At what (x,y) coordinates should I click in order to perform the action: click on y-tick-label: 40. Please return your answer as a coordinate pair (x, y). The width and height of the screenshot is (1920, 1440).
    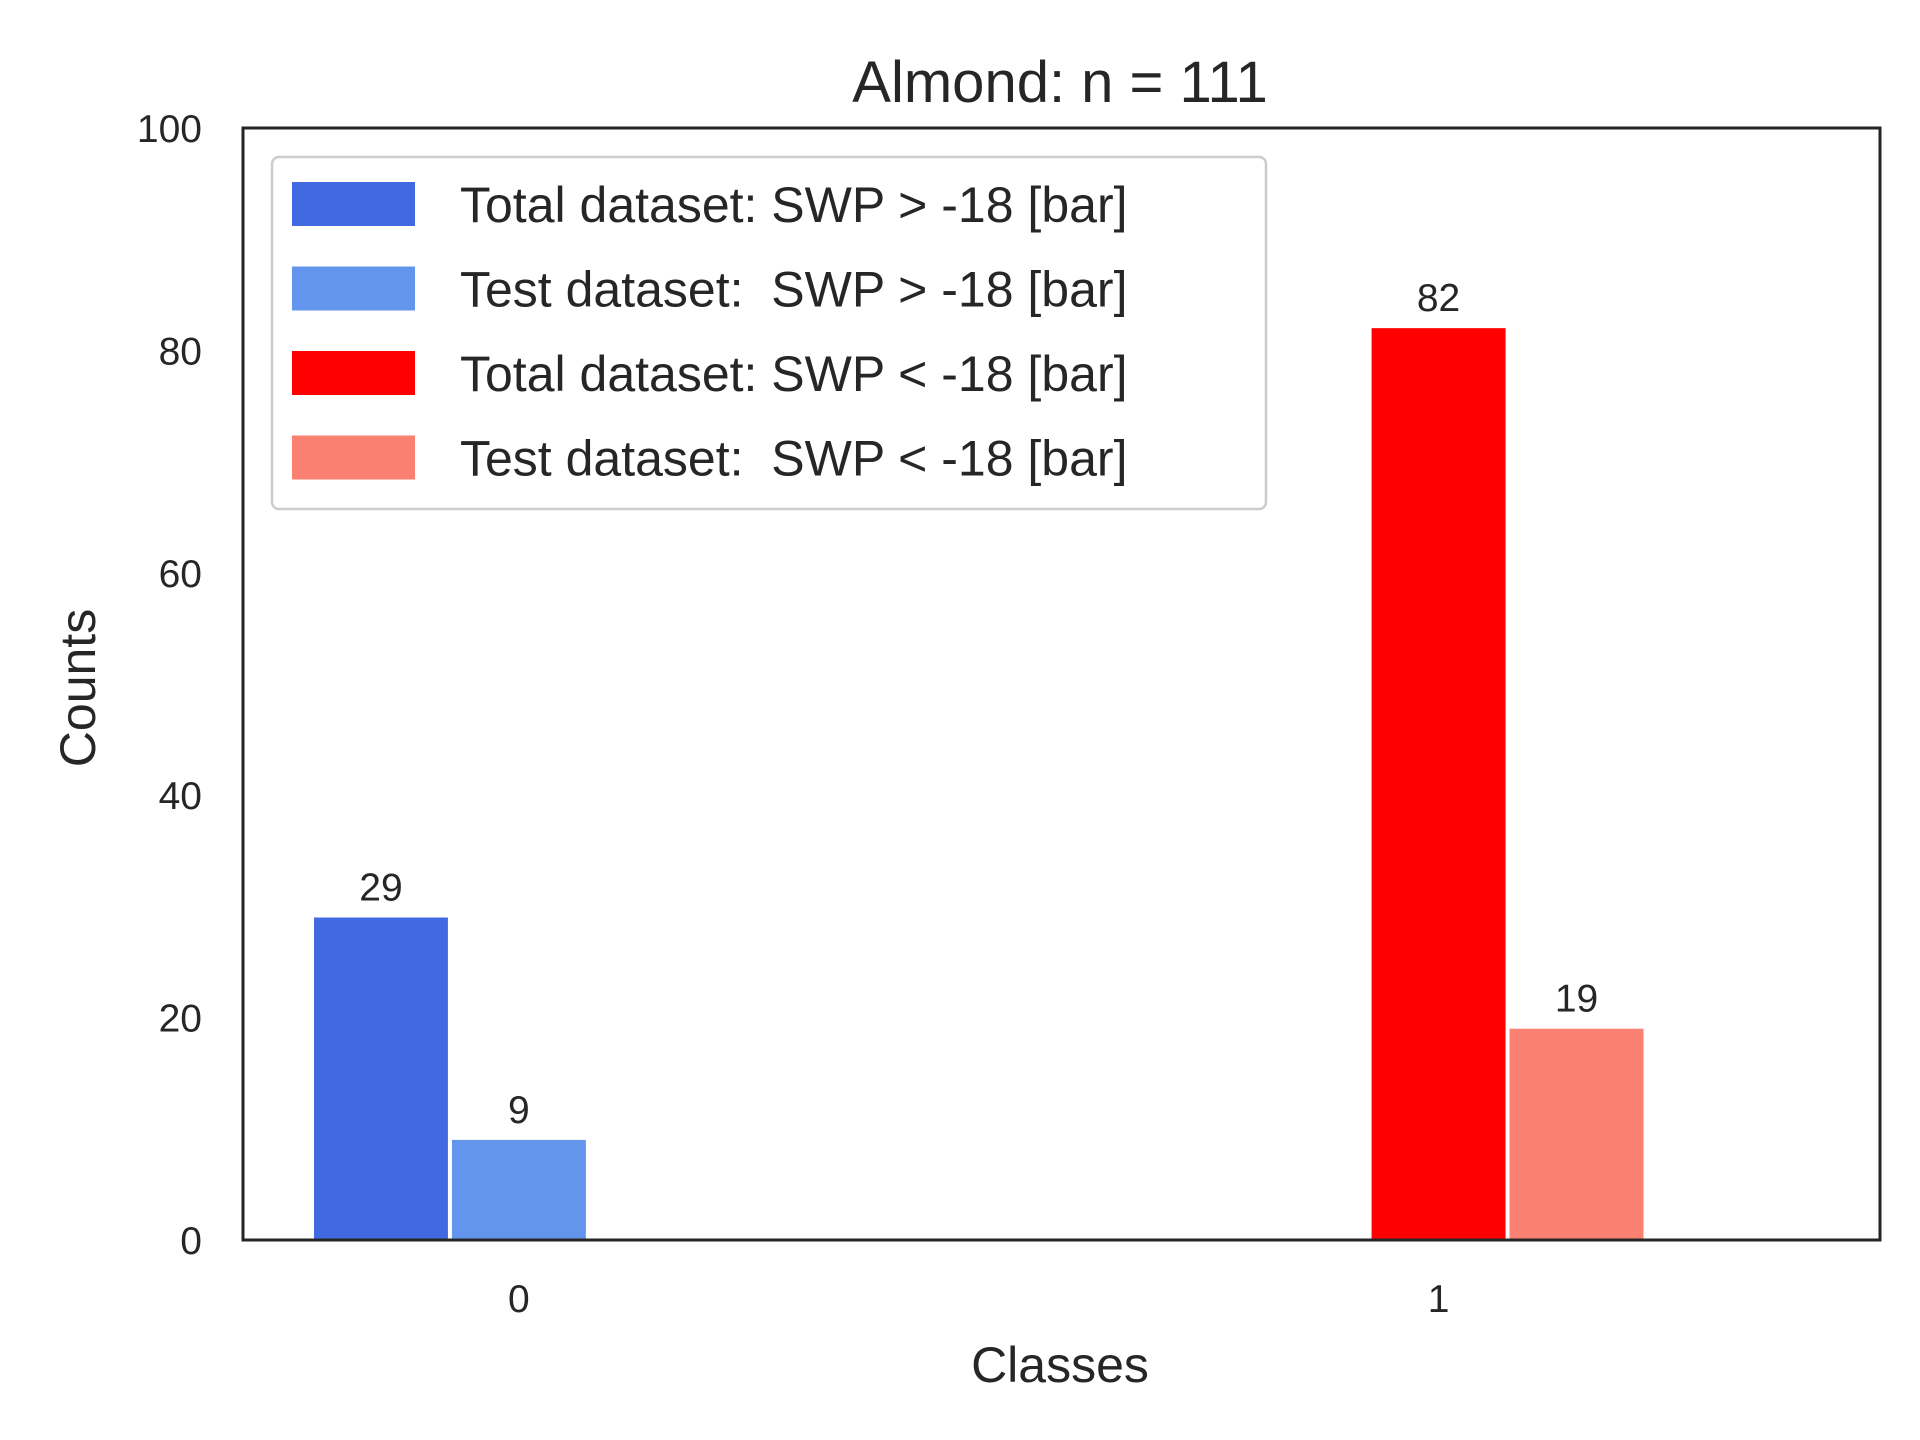
    Looking at the image, I should click on (180, 796).